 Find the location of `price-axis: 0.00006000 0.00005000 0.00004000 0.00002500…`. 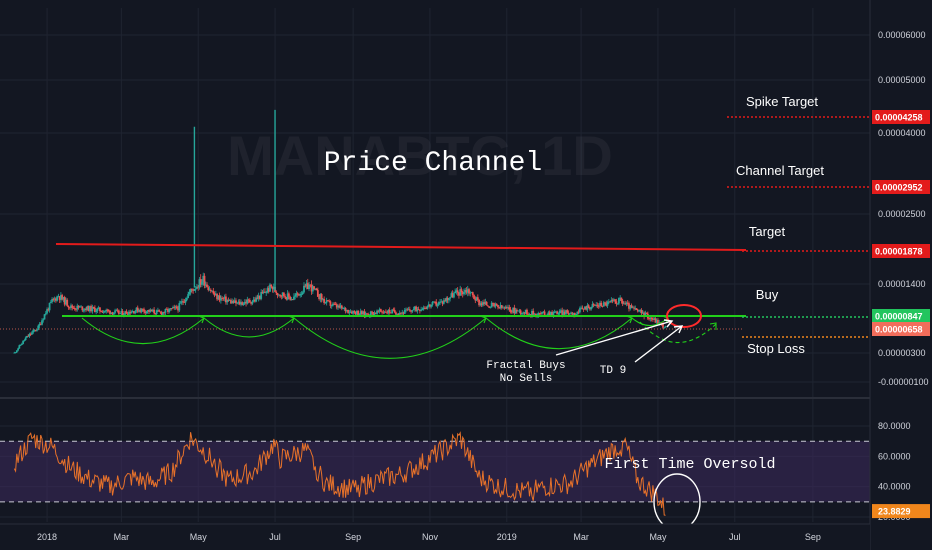

price-axis: 0.00006000 0.00005000 0.00004000 0.00002500… is located at coordinates (900, 275).